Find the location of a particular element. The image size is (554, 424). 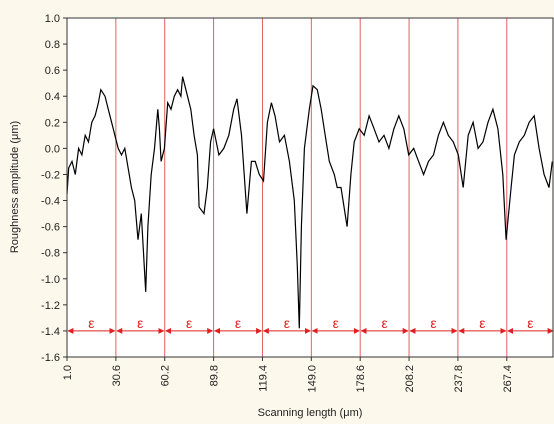

x-tick-label: 119.4 is located at coordinates (263, 378).